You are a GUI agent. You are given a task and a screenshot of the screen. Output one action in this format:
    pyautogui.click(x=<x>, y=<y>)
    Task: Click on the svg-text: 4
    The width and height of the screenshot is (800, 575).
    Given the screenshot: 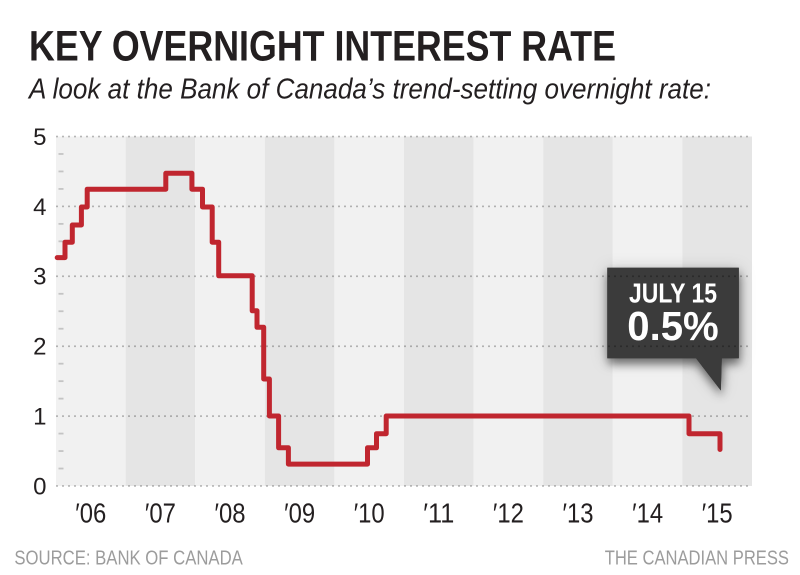 What is the action you would take?
    pyautogui.click(x=39, y=207)
    